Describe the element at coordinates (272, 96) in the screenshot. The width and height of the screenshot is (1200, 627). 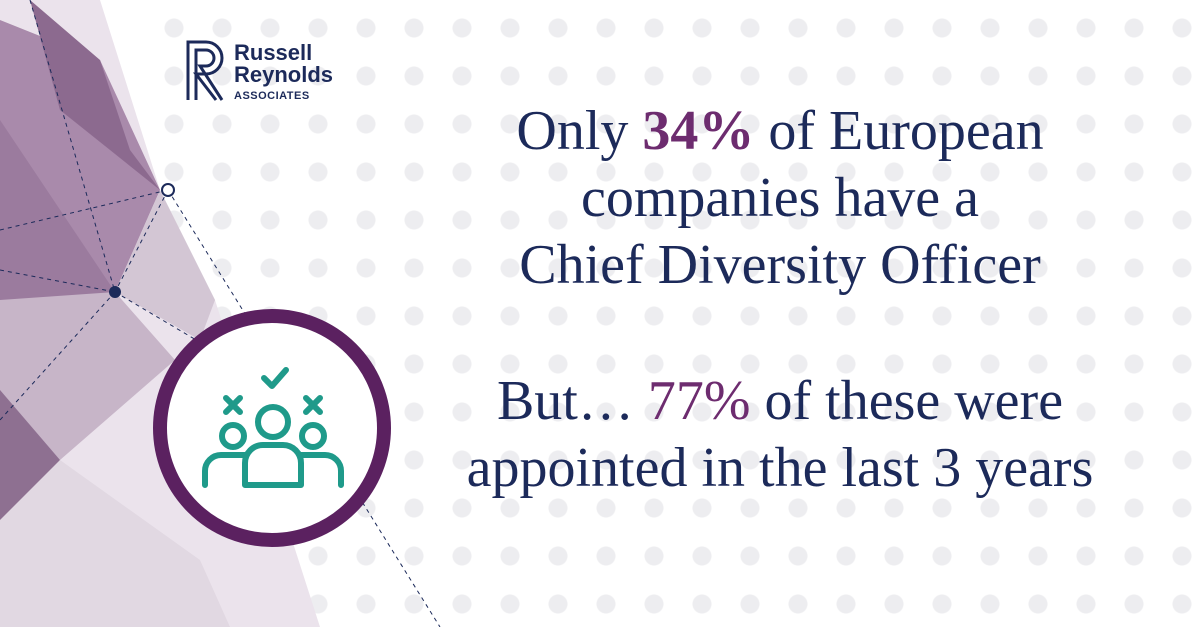
I see `logo-text: ASSOCIATES` at that location.